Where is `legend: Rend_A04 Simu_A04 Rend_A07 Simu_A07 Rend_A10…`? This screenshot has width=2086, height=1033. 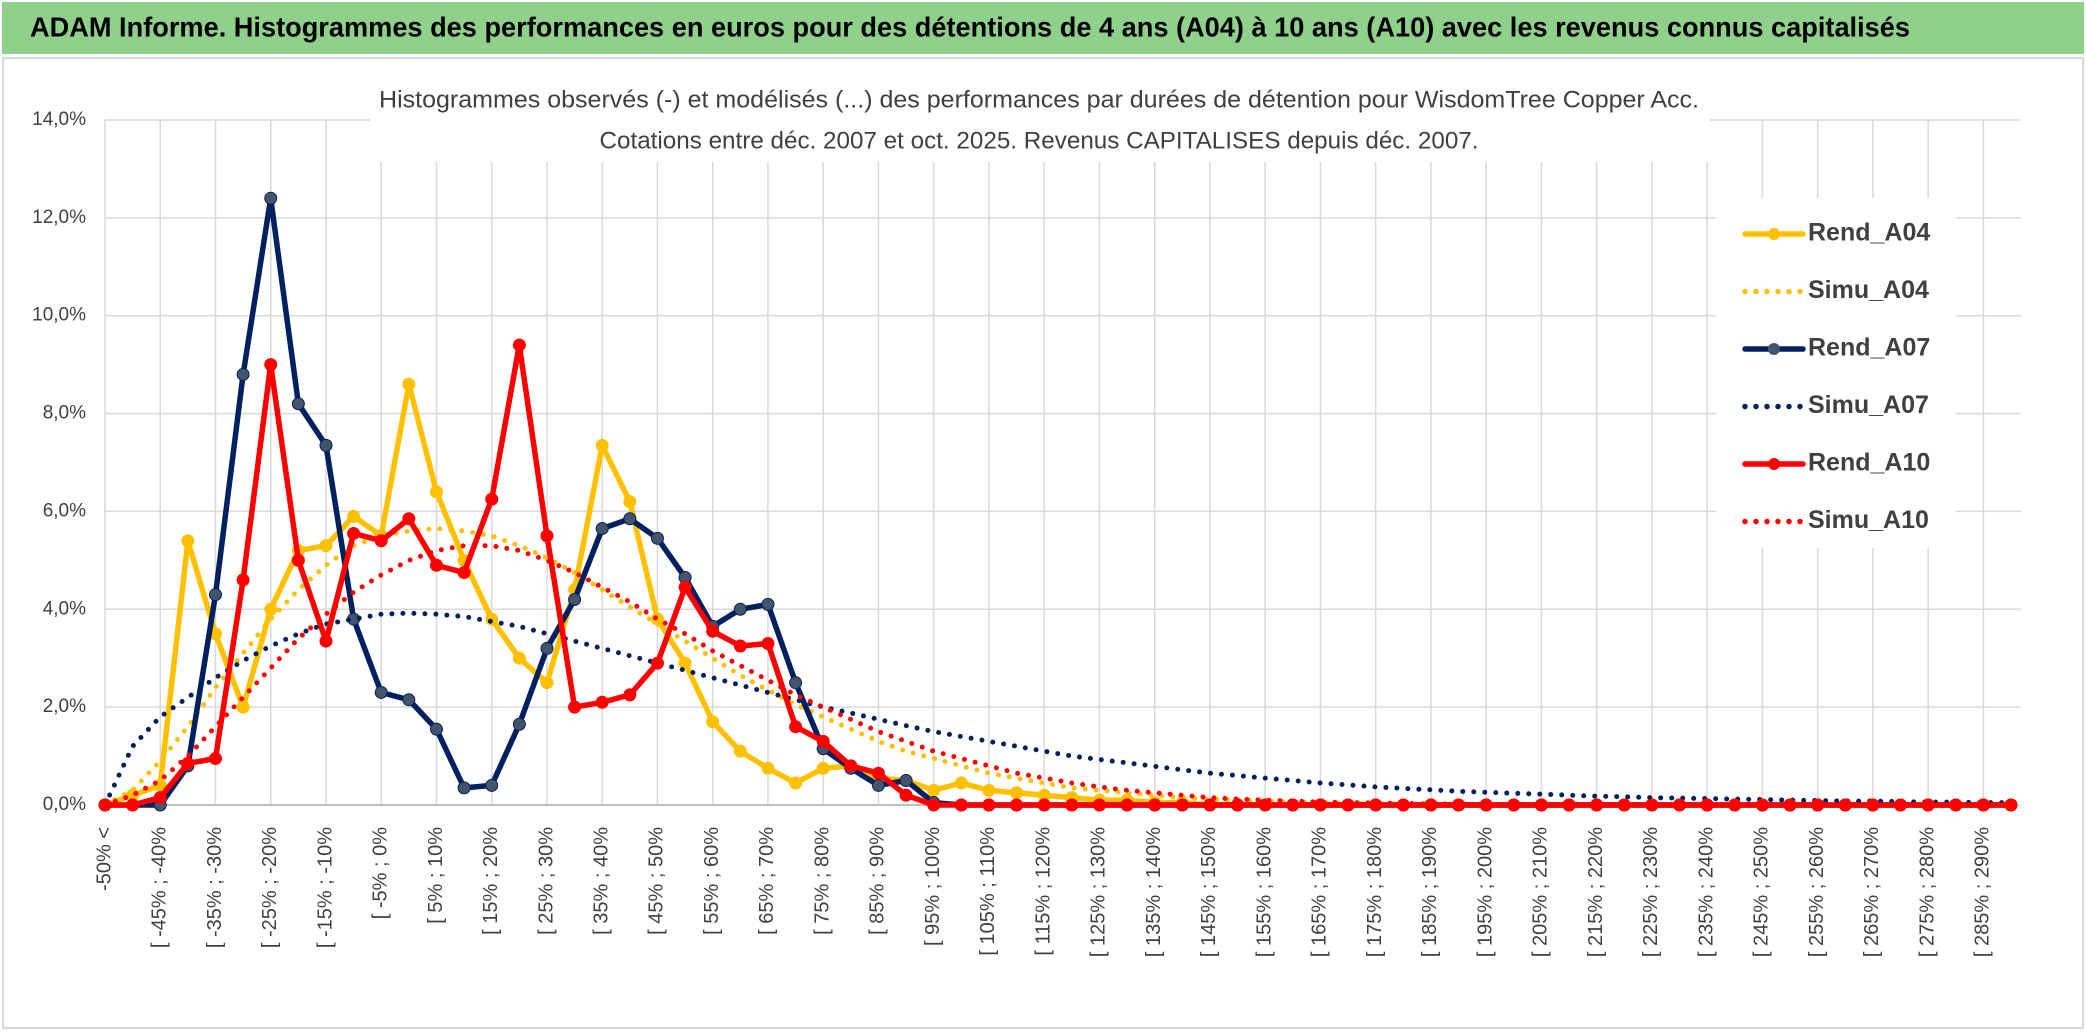 legend: Rend_A04 Simu_A04 Rend_A07 Simu_A07 Rend_A10… is located at coordinates (1836, 376).